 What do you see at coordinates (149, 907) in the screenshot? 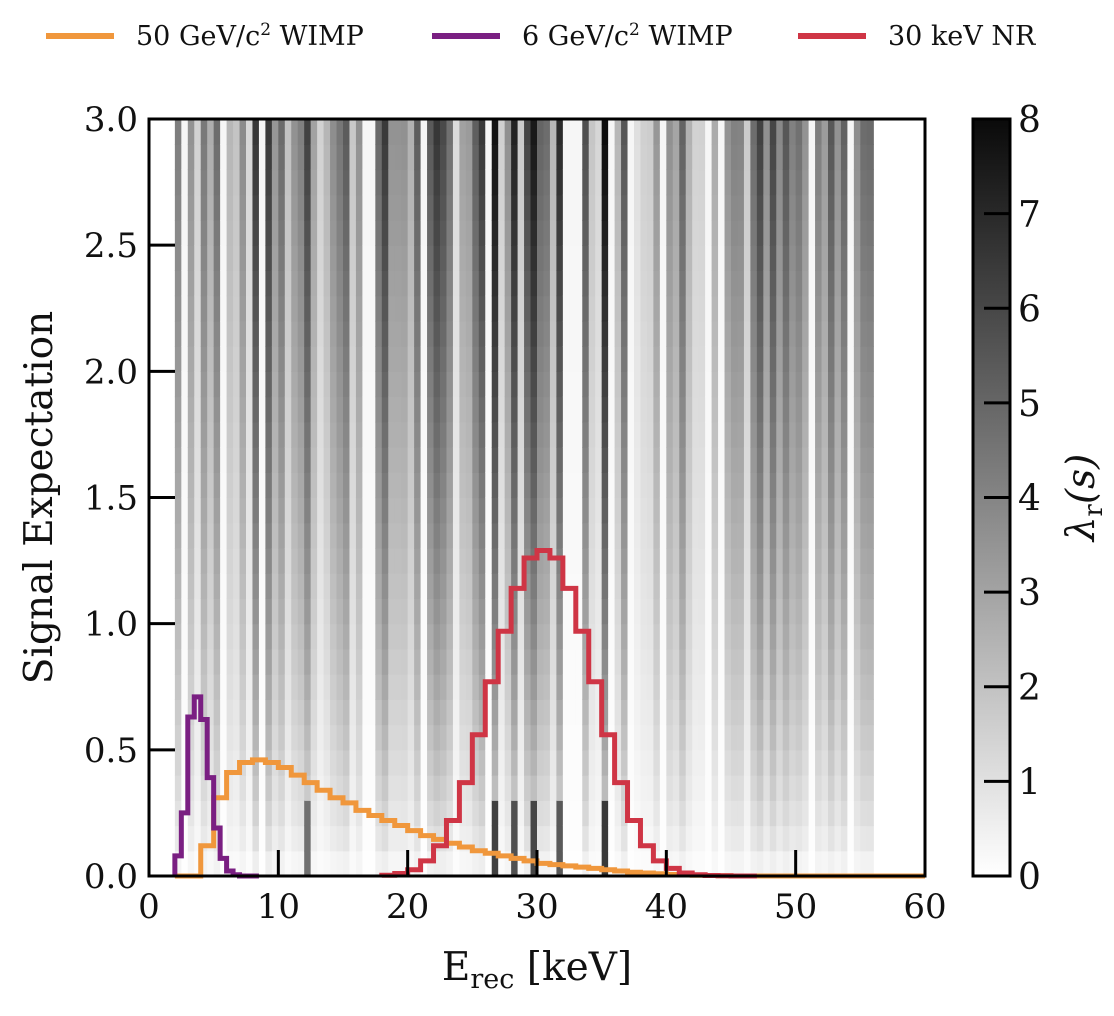
I see `x-tick-label: 0` at bounding box center [149, 907].